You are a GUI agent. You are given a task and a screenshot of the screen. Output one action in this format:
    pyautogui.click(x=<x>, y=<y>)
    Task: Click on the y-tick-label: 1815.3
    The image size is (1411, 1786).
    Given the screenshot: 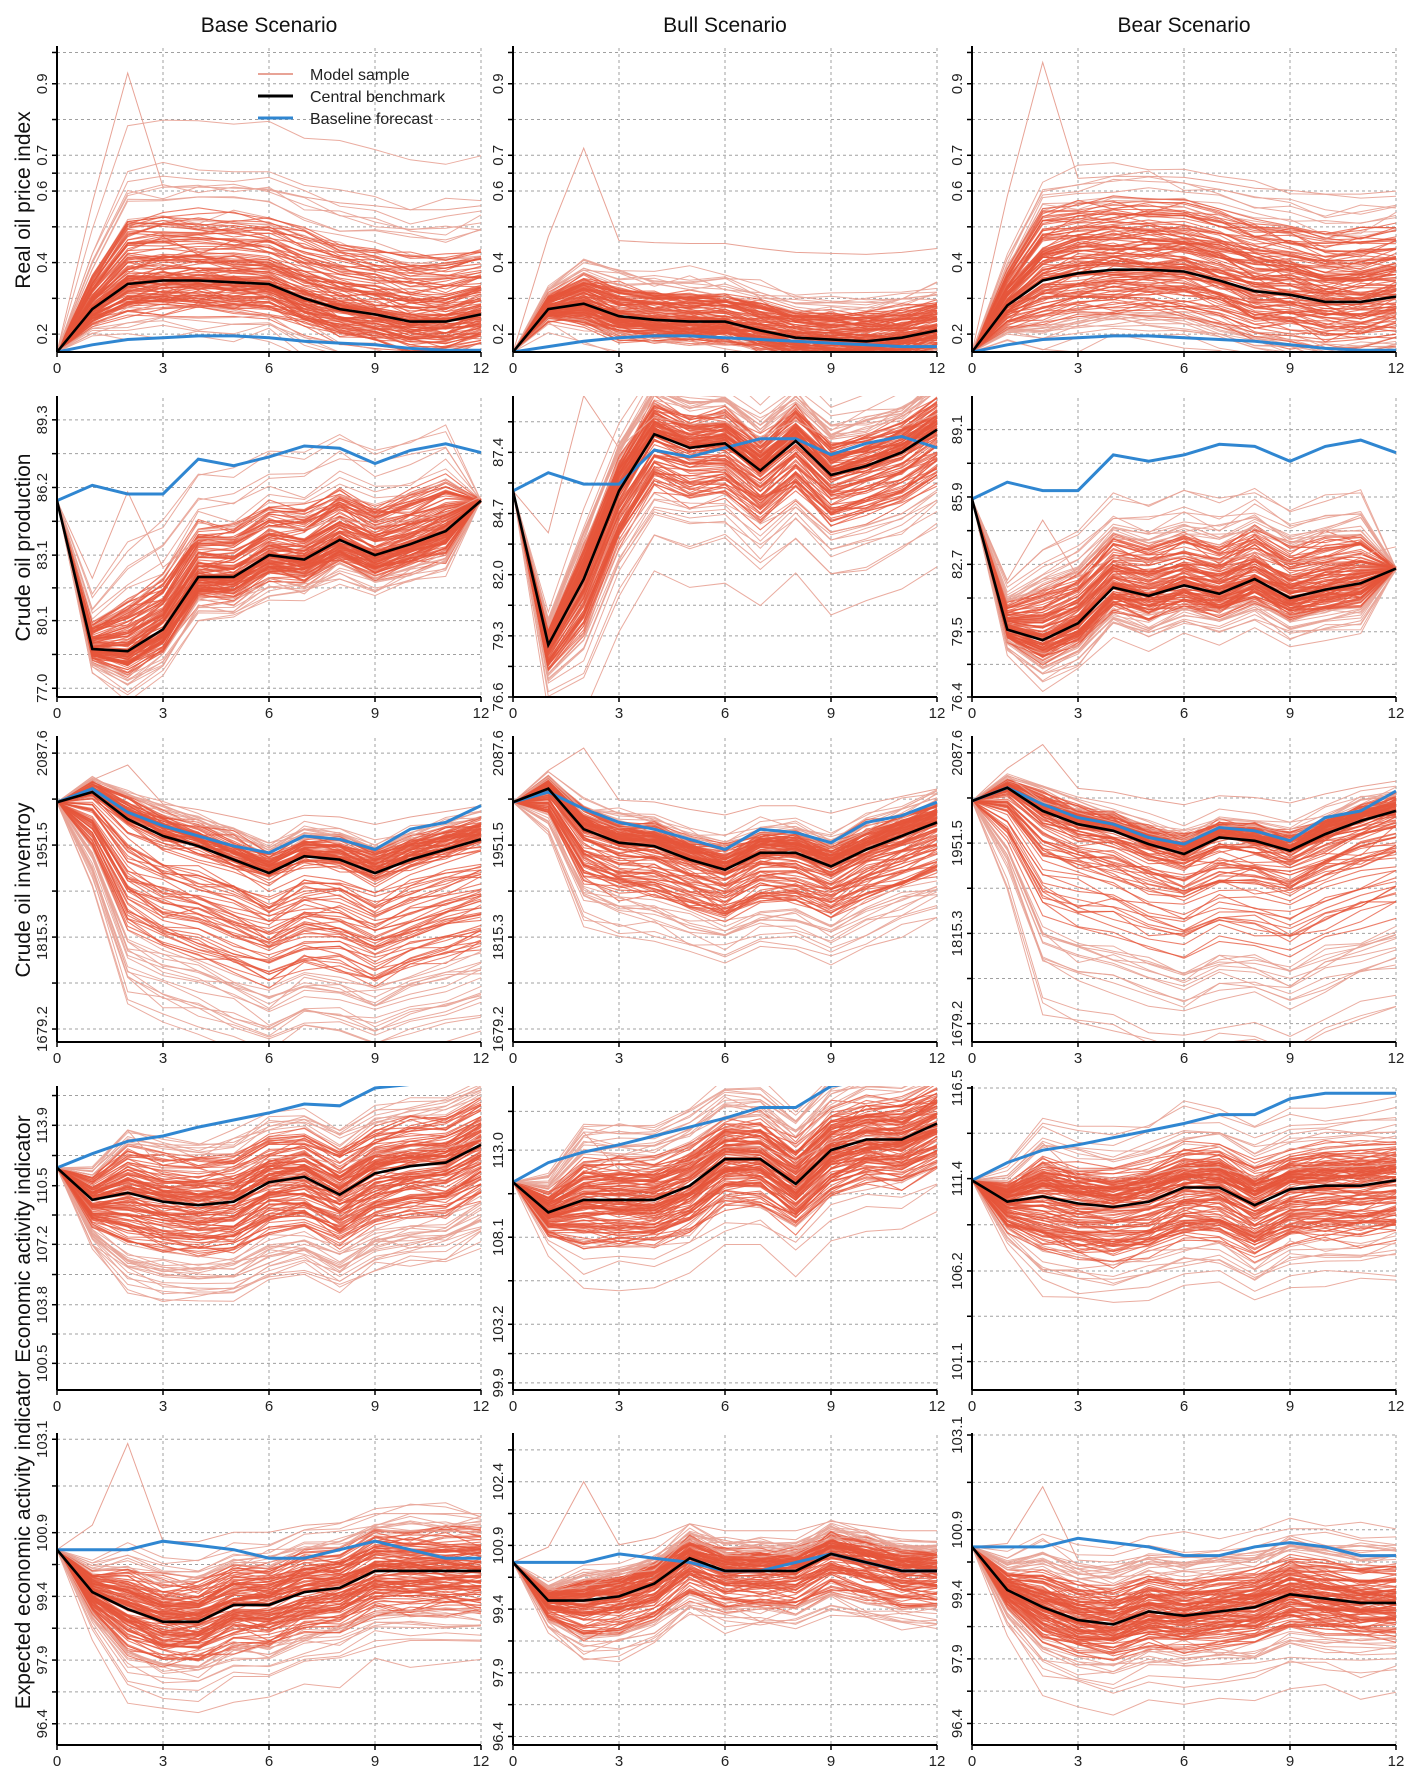 What is the action you would take?
    pyautogui.click(x=42, y=937)
    